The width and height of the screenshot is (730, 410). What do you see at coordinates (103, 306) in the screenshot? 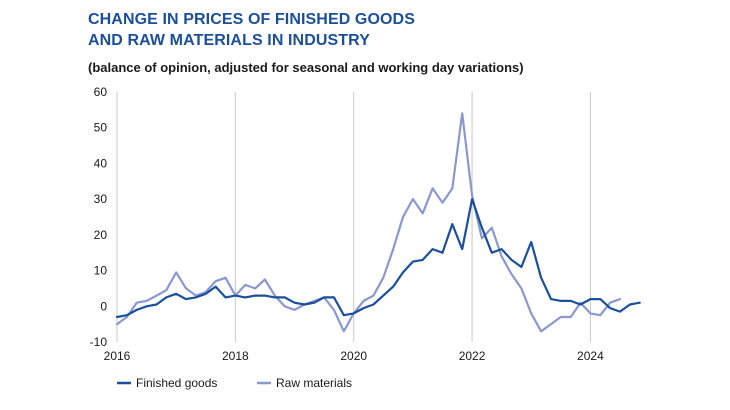
I see `y-tick-label: 0` at bounding box center [103, 306].